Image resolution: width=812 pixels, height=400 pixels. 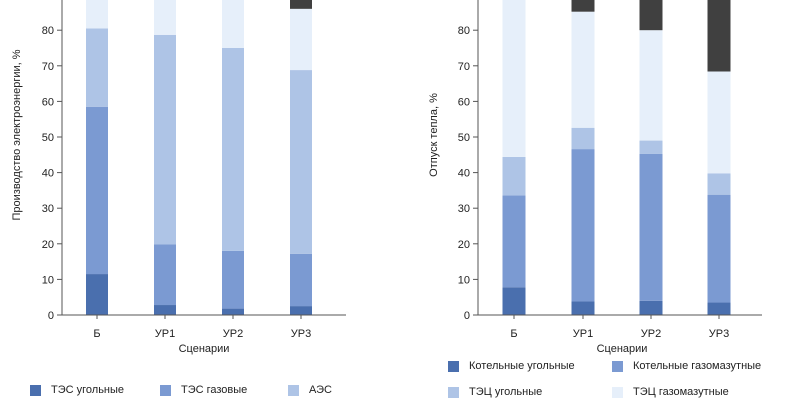 I want to click on y-axis-label: Производство электроэнергии, %, so click(x=17, y=134).